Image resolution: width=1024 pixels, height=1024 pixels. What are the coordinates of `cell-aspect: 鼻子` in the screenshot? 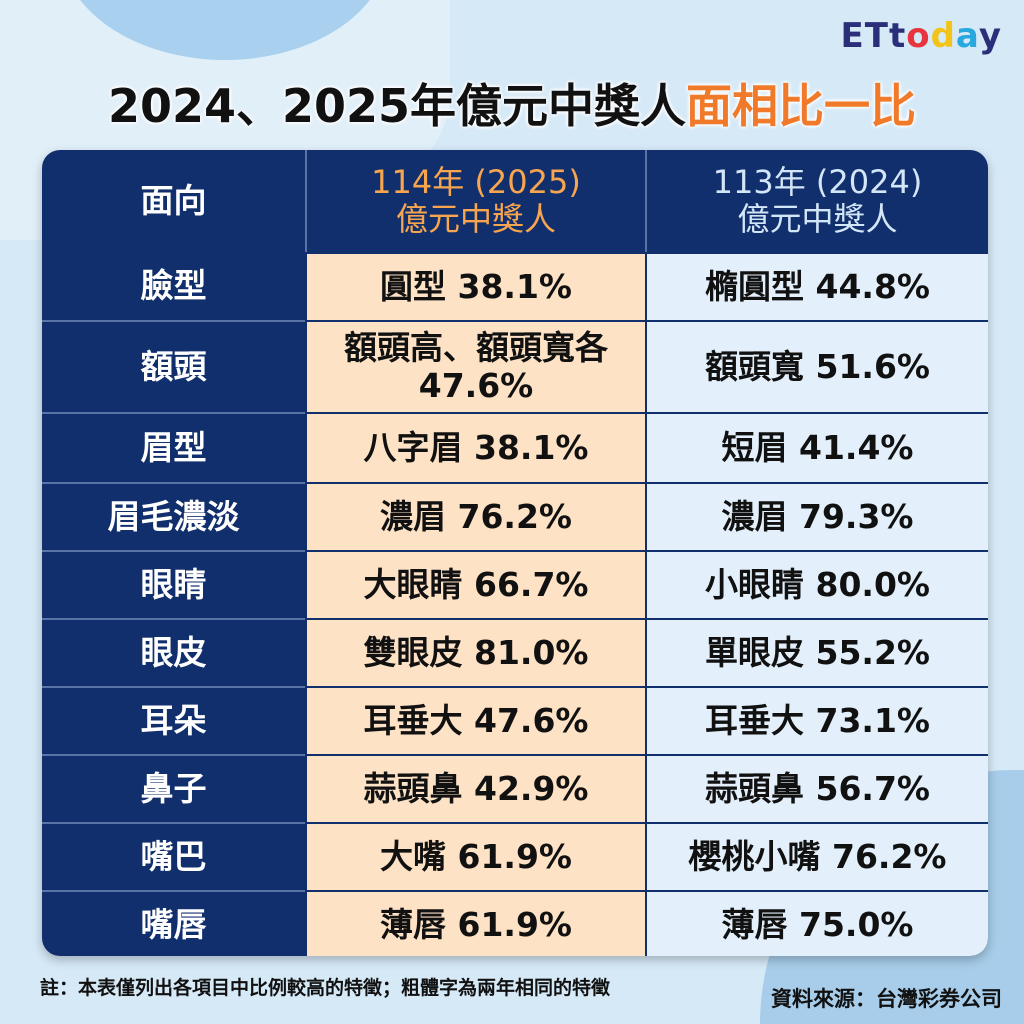 It's located at (173, 788).